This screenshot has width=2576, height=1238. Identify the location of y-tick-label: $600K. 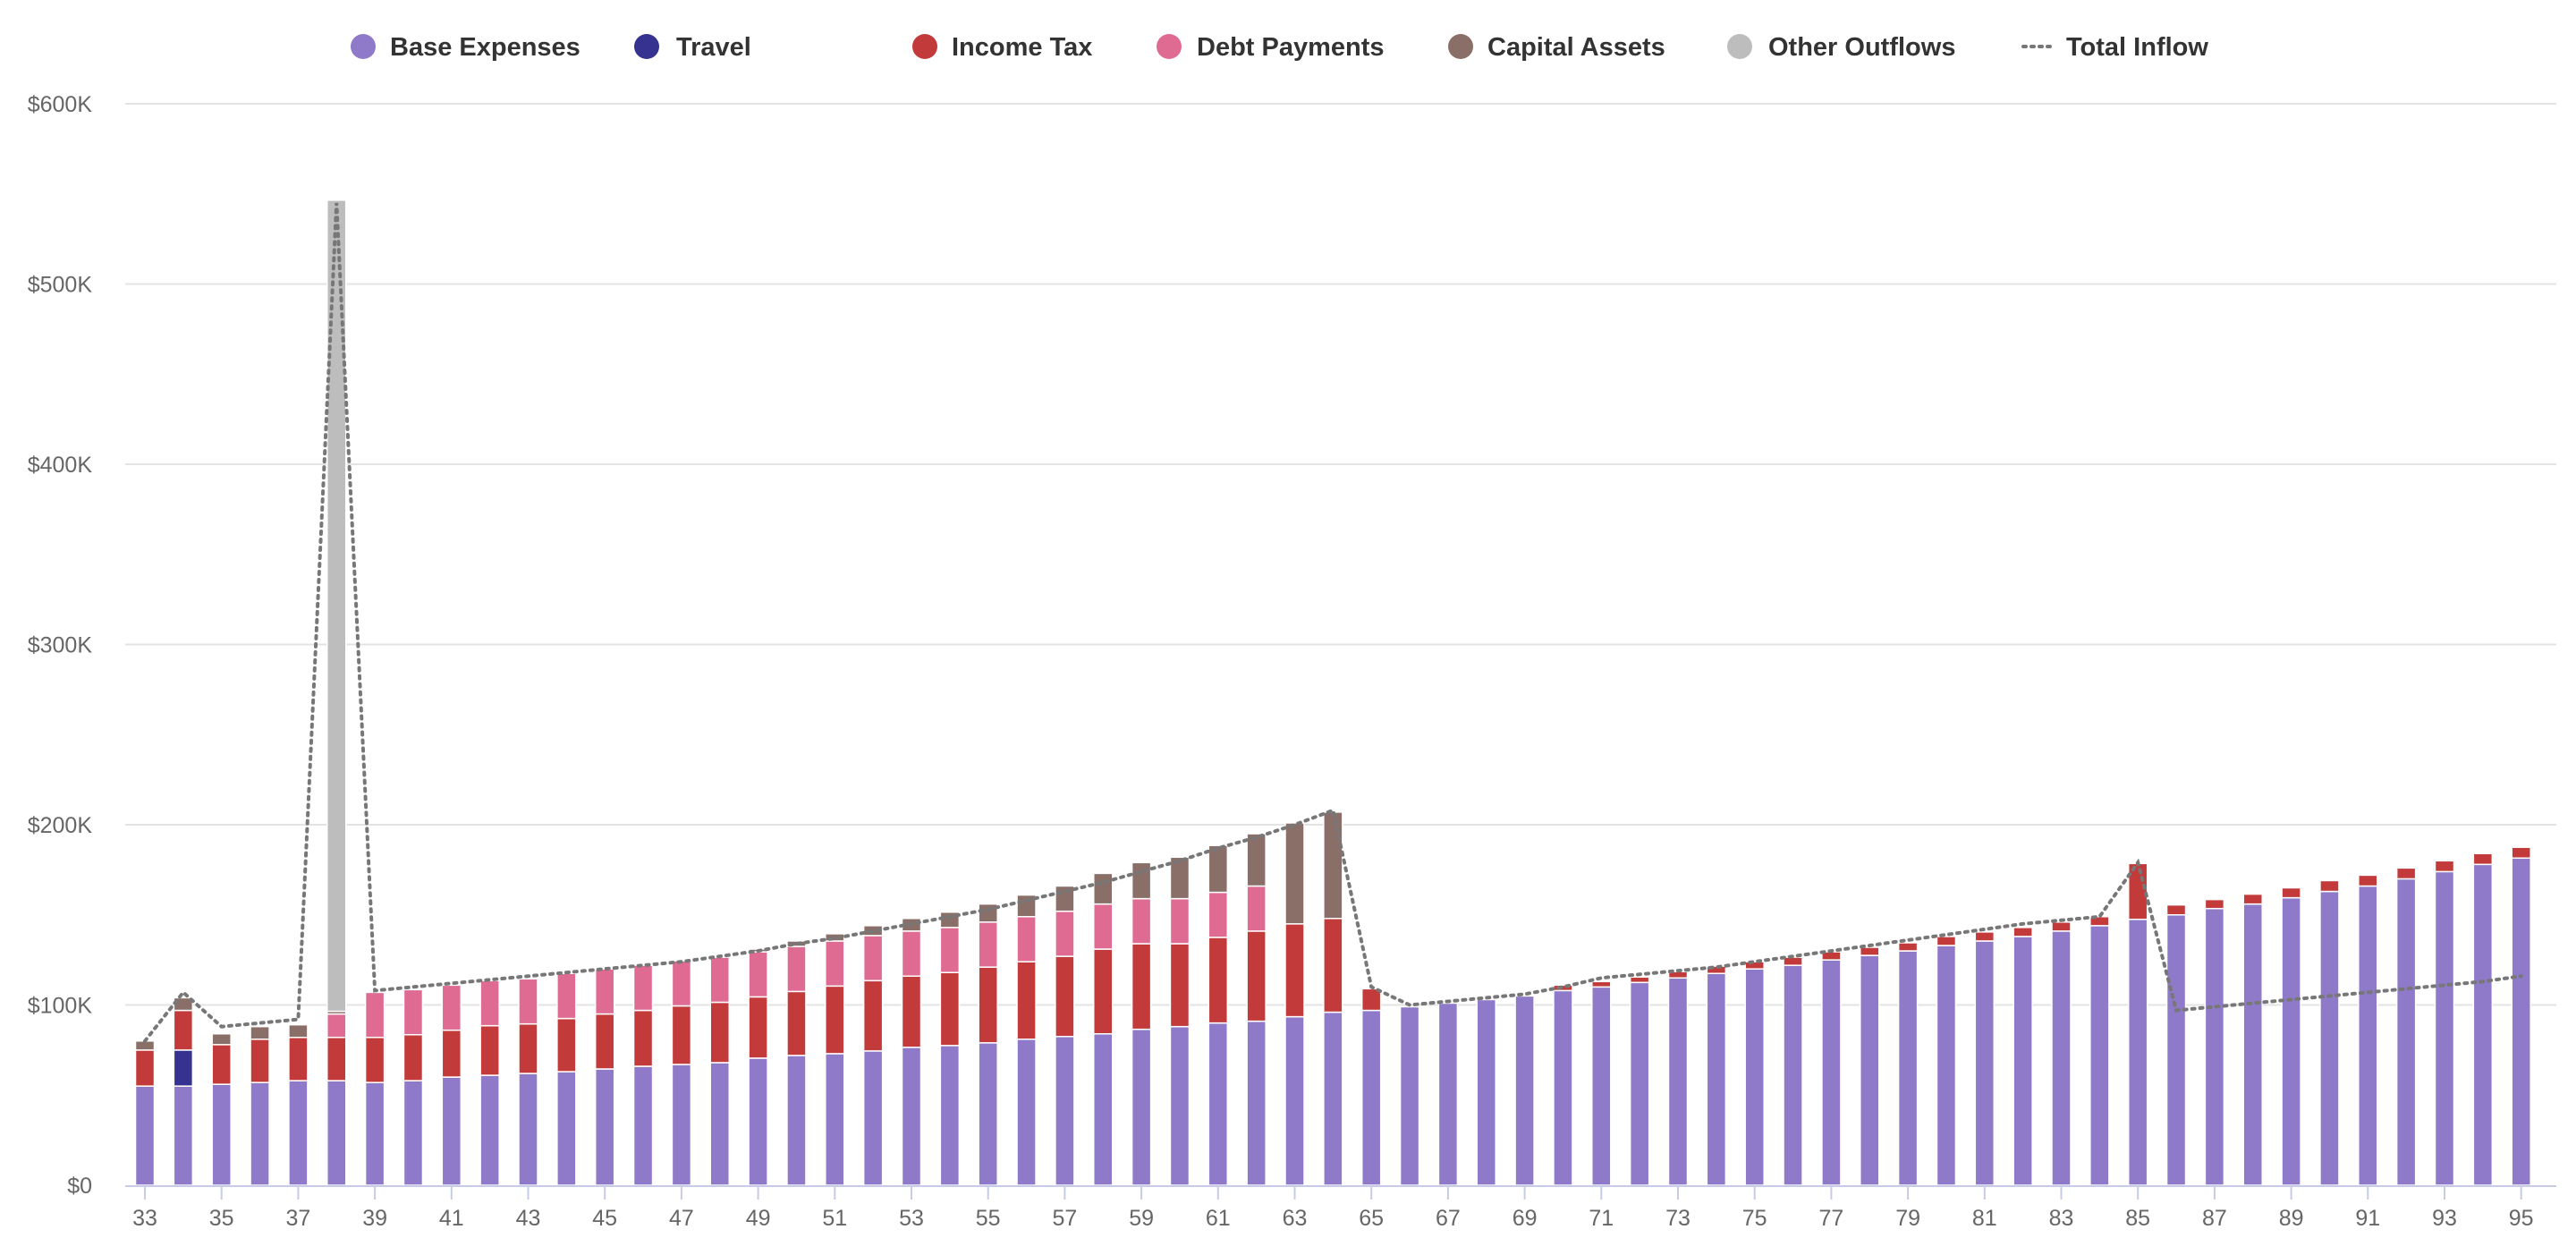
(60, 104).